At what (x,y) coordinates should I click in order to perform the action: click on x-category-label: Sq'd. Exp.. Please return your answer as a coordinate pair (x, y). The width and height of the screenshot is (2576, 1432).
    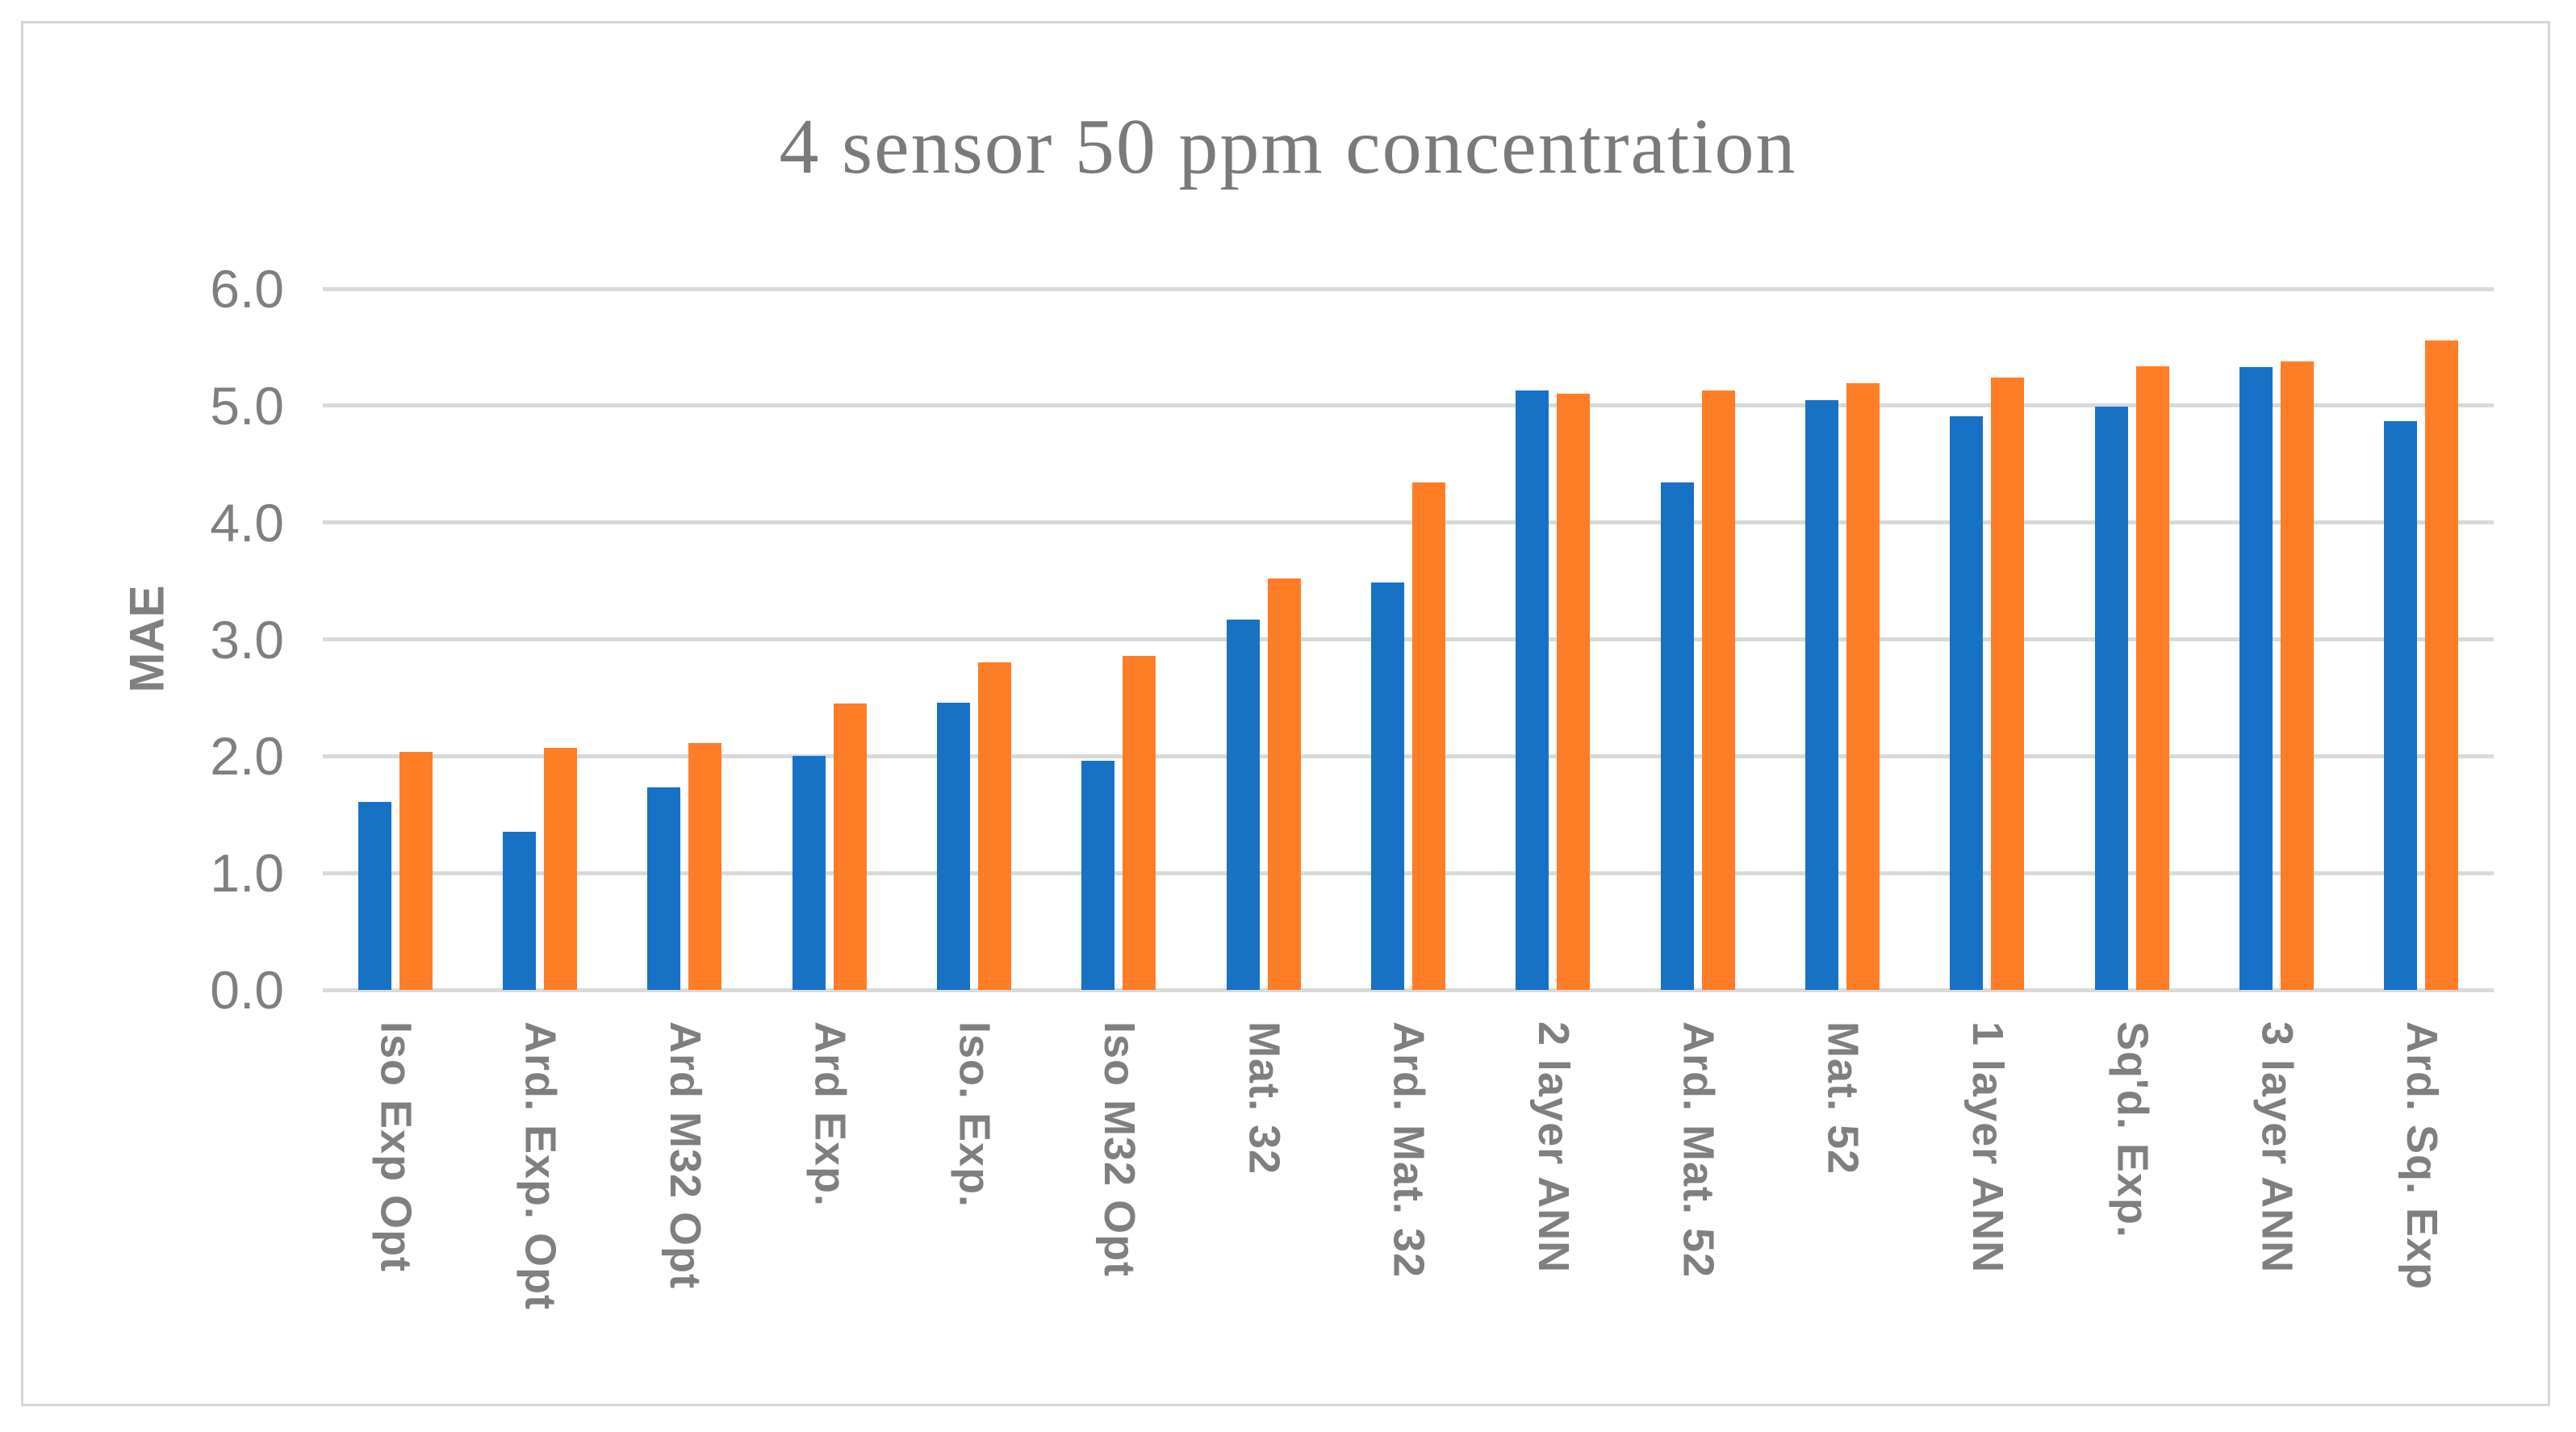
    Looking at the image, I should click on (2132, 1129).